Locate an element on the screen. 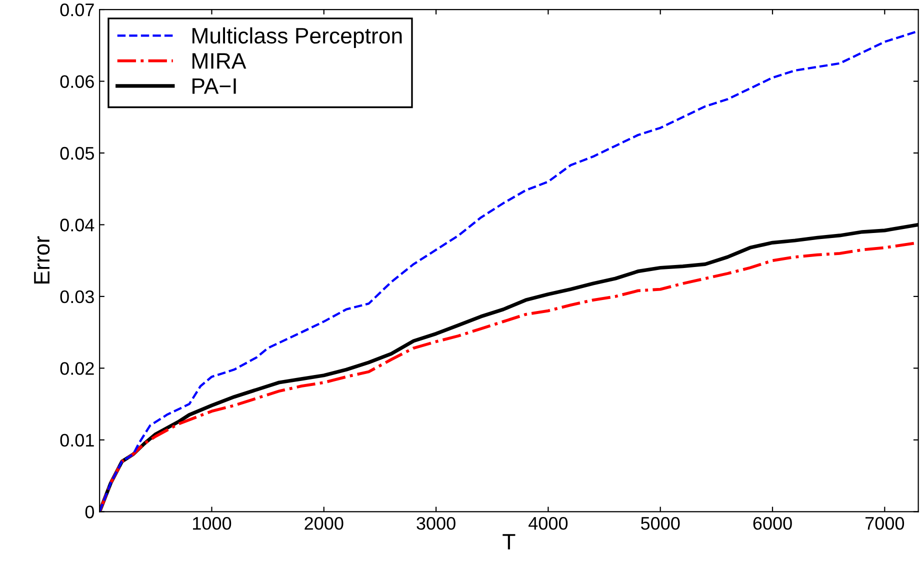 The height and width of the screenshot is (561, 922). y-tick-label: 0.03 is located at coordinates (77, 297).